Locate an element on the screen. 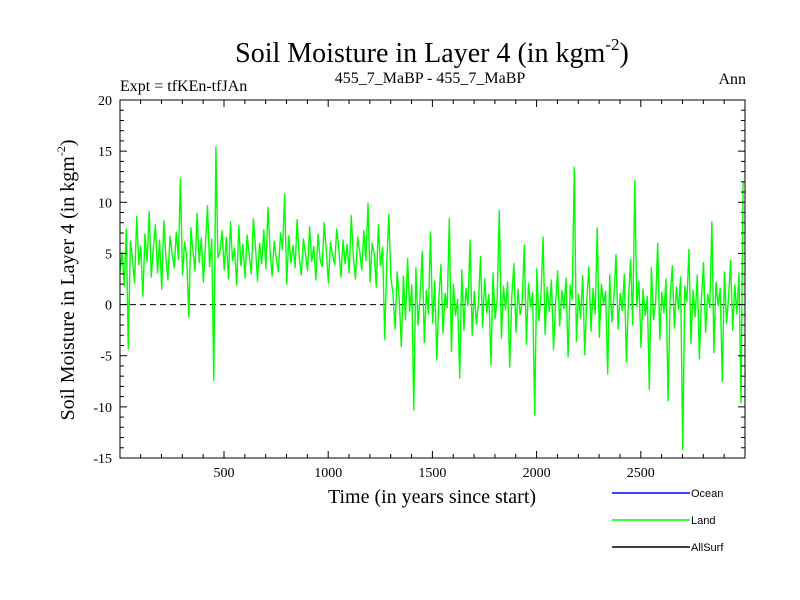 This screenshot has height=600, width=800. x-tick-label: 2000 is located at coordinates (537, 473).